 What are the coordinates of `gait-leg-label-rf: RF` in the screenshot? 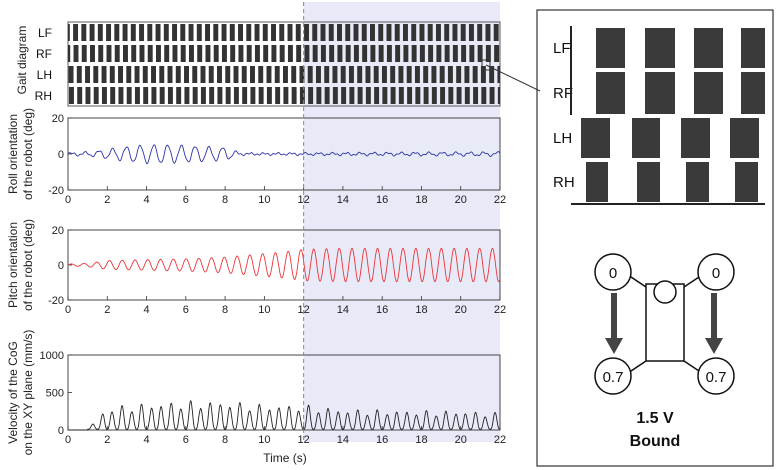 It's located at (44, 54).